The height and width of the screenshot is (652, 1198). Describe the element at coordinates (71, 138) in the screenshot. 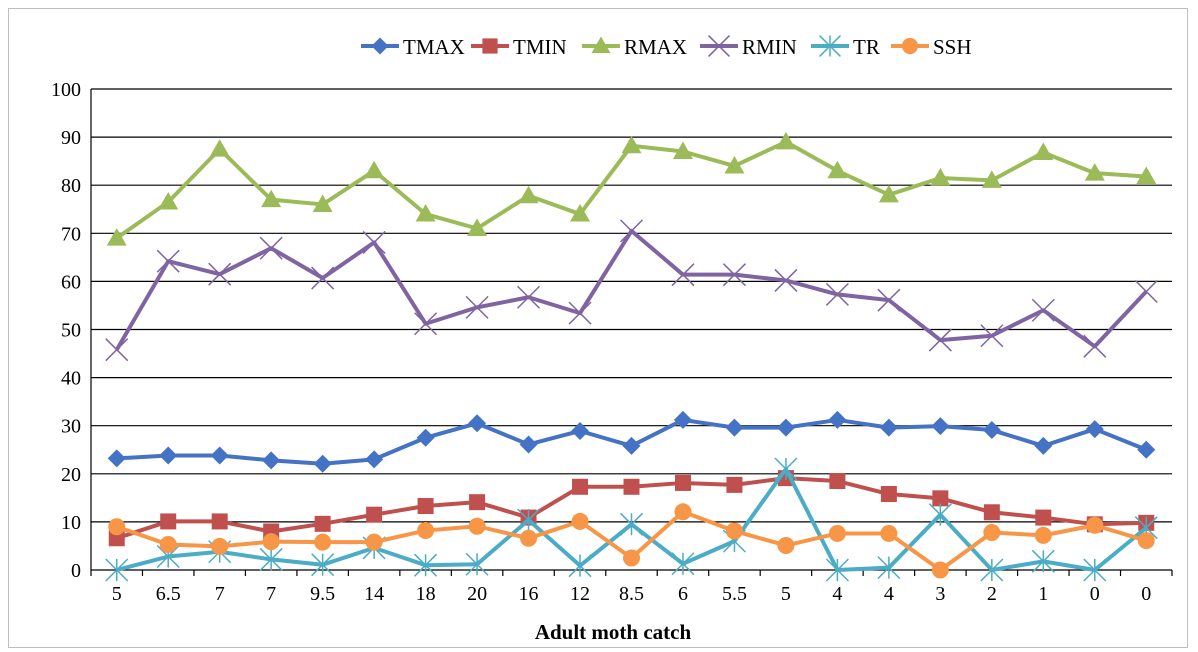

I see `y-tick-label: 90` at that location.